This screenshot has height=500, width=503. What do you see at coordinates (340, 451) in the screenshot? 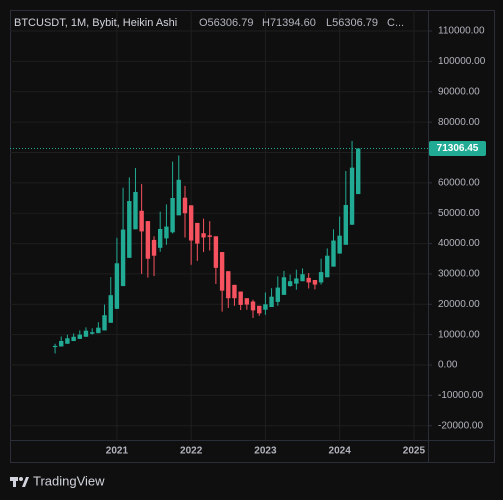
I see `x-tick-label: 2024` at bounding box center [340, 451].